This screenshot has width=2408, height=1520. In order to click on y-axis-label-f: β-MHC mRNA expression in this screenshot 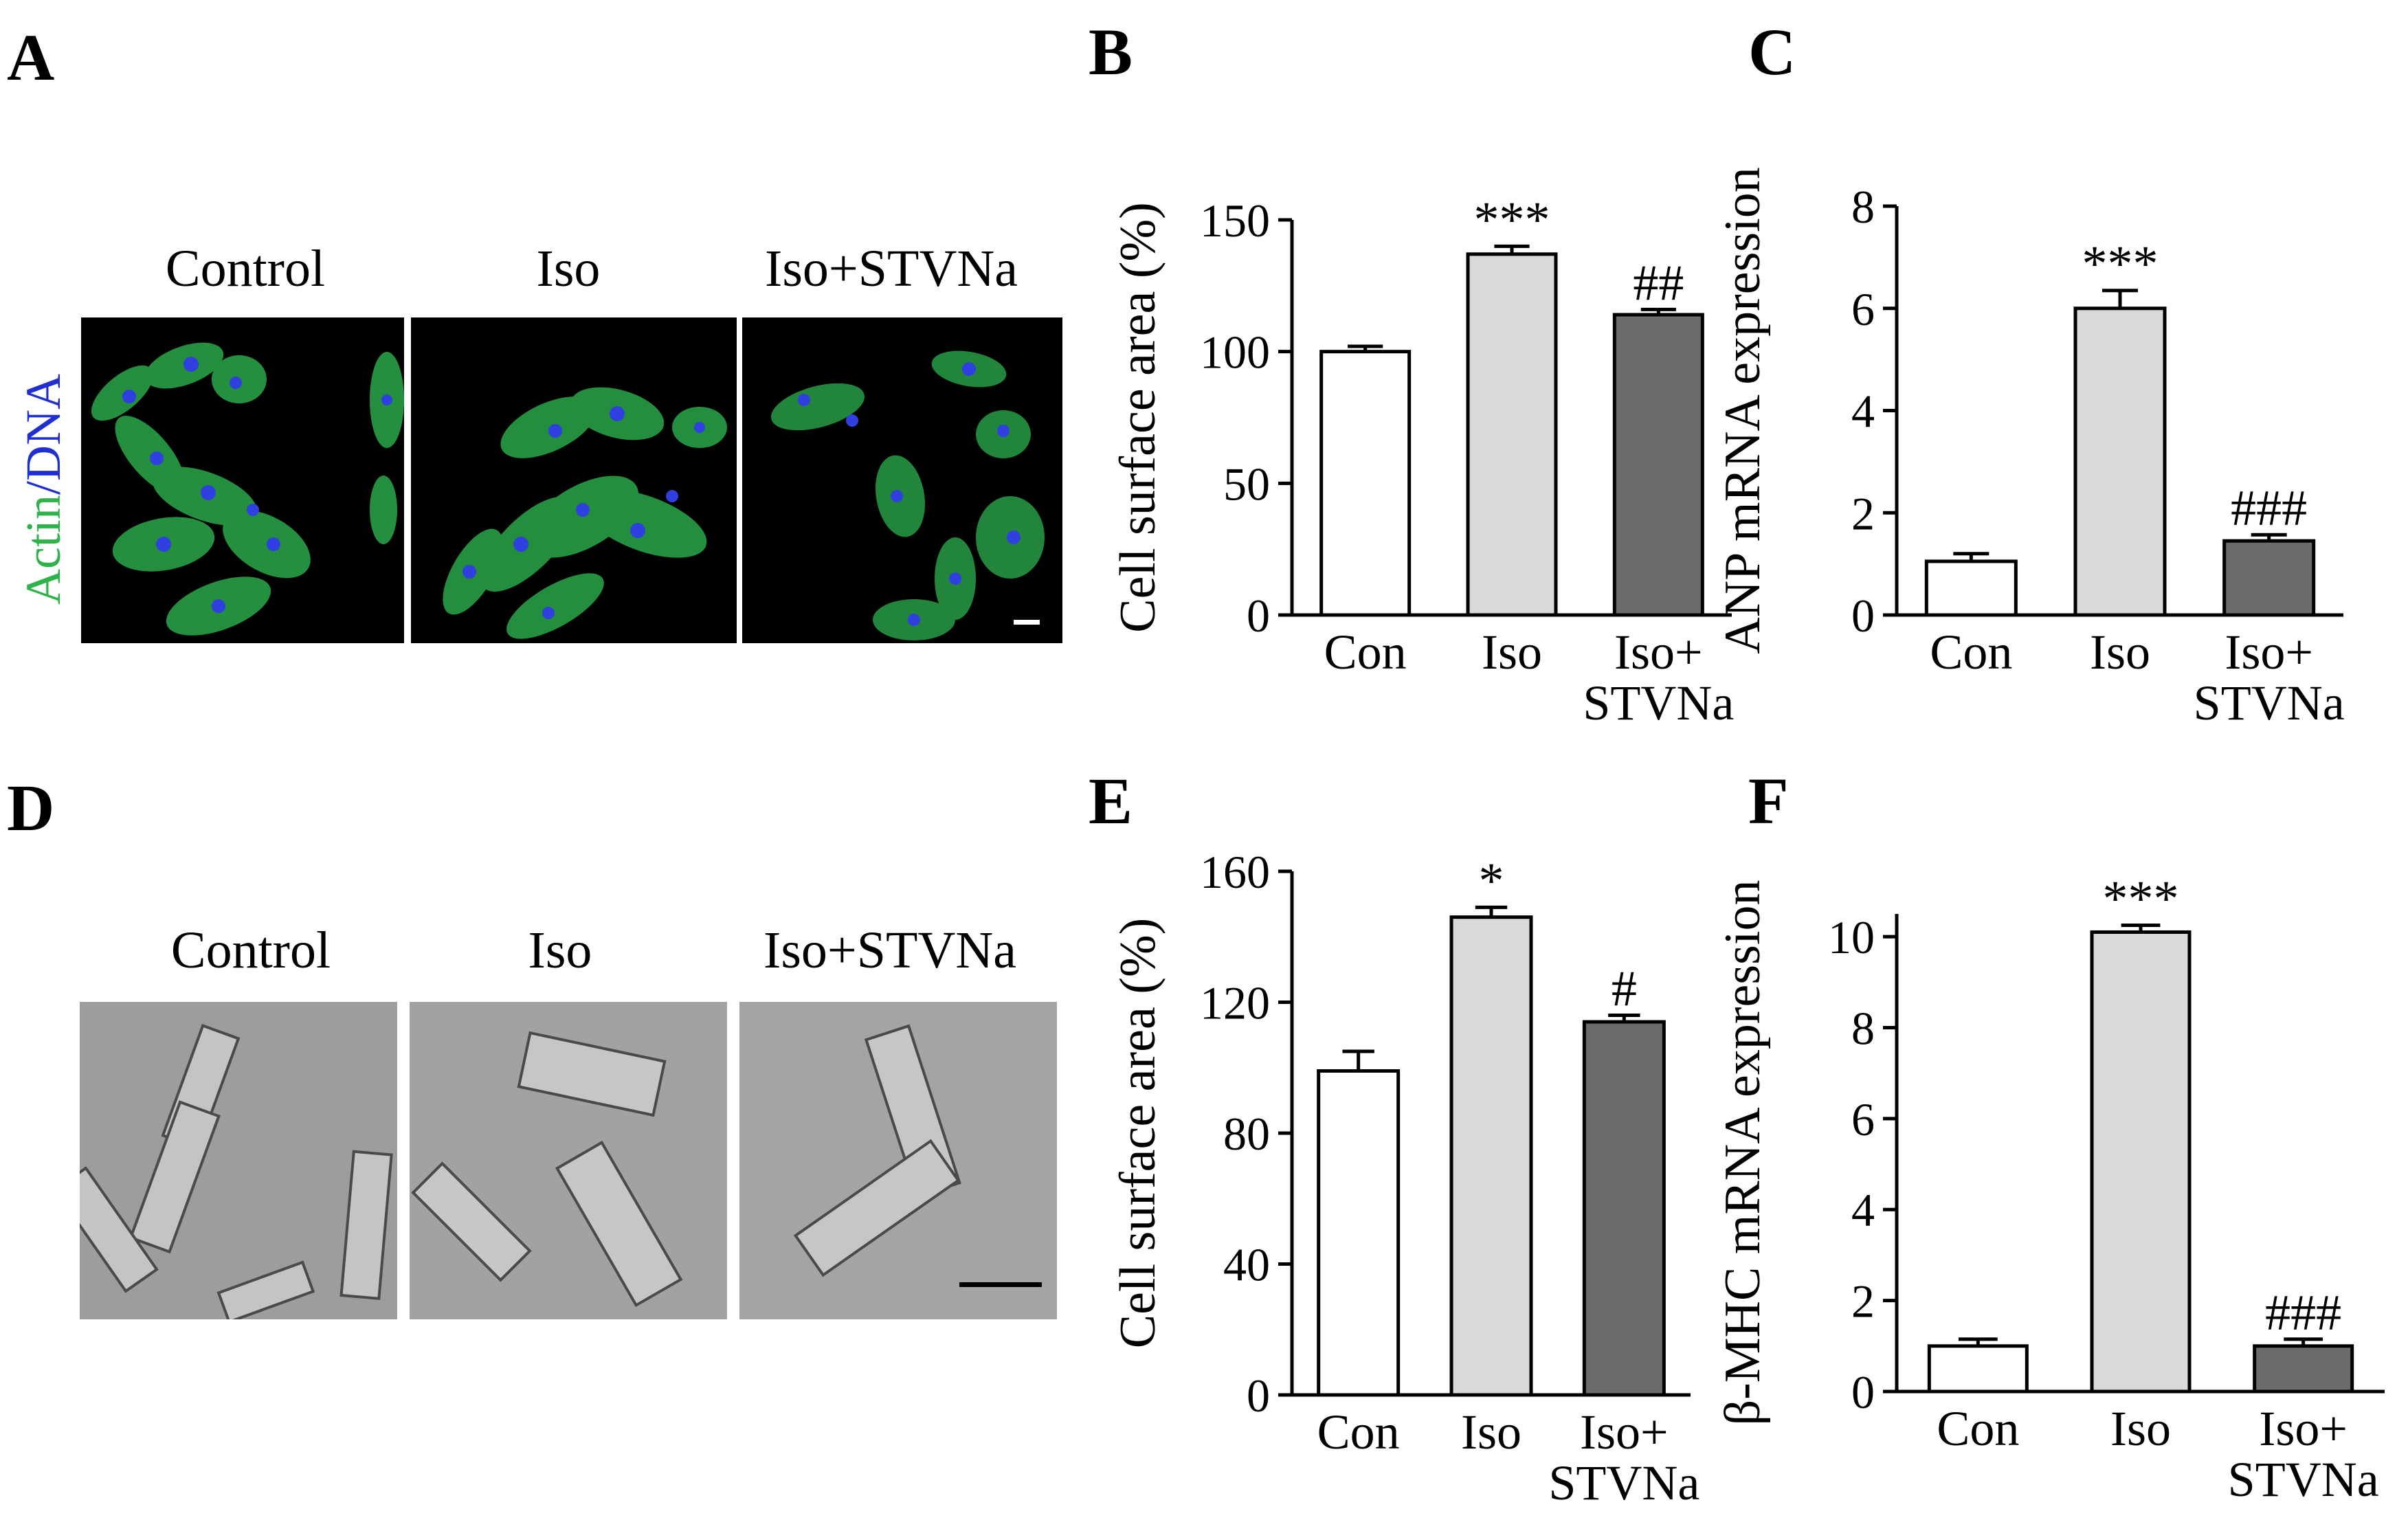, I will do `click(1743, 1152)`.